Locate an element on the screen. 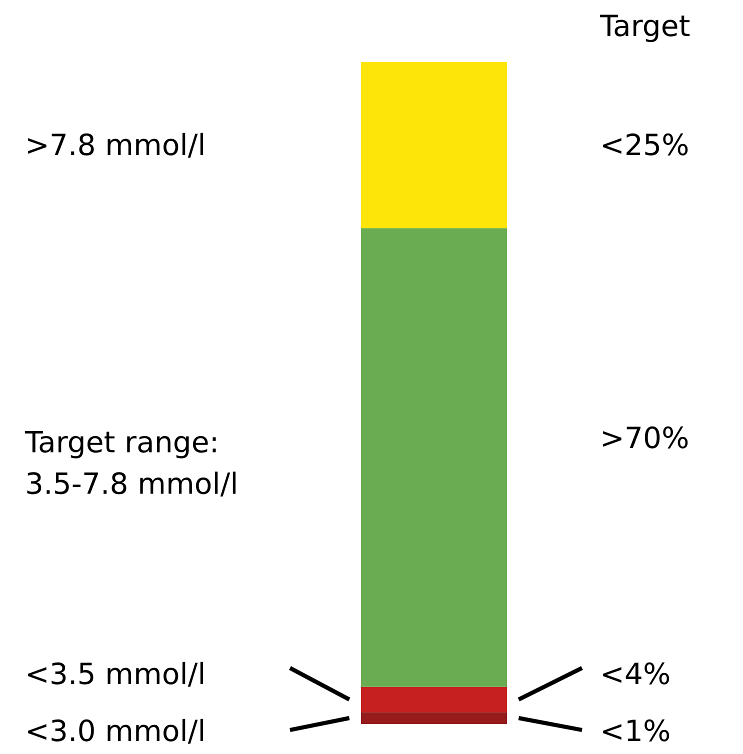  text: >70% is located at coordinates (645, 437).